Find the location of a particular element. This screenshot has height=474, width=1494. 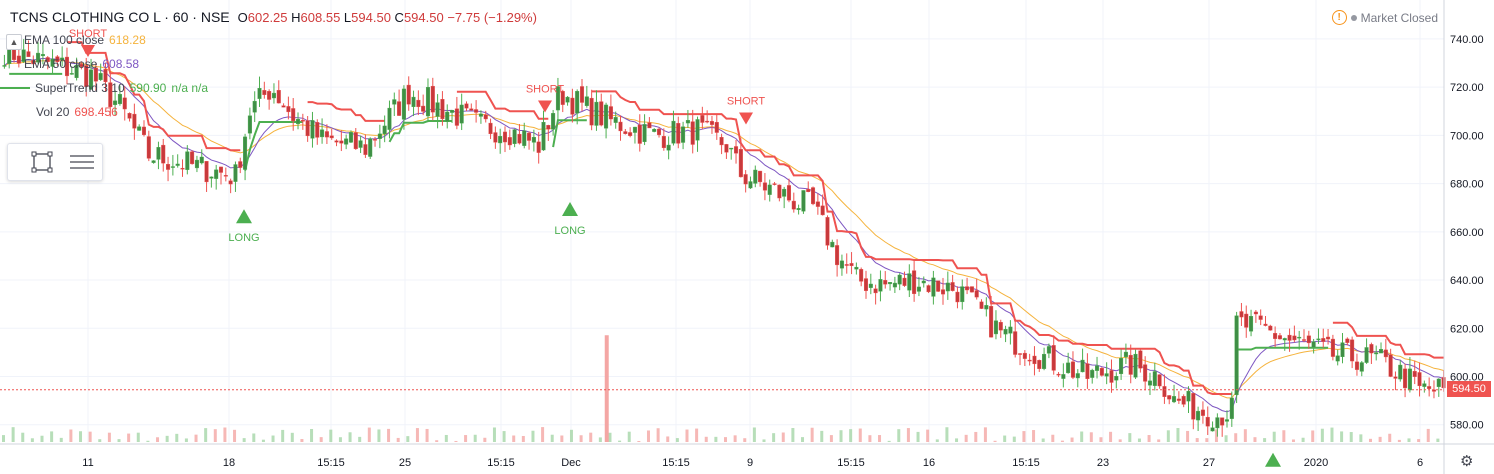

legend-supertrend: SuperTrend 3 10 590.90 n/a n/a is located at coordinates (104, 88).